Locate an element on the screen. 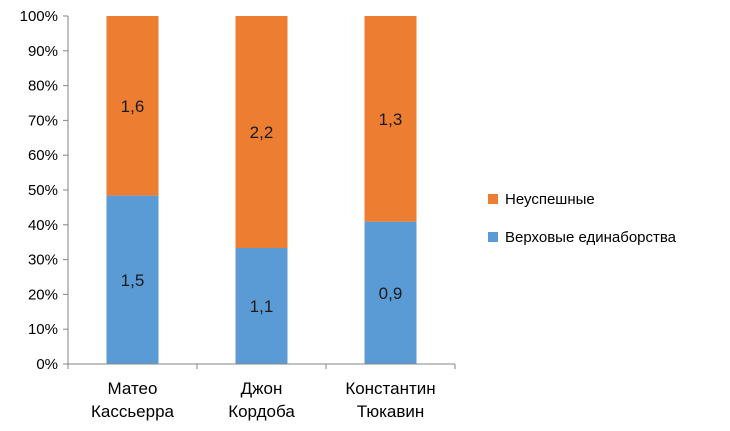  data-label: 1,1 is located at coordinates (262, 306).